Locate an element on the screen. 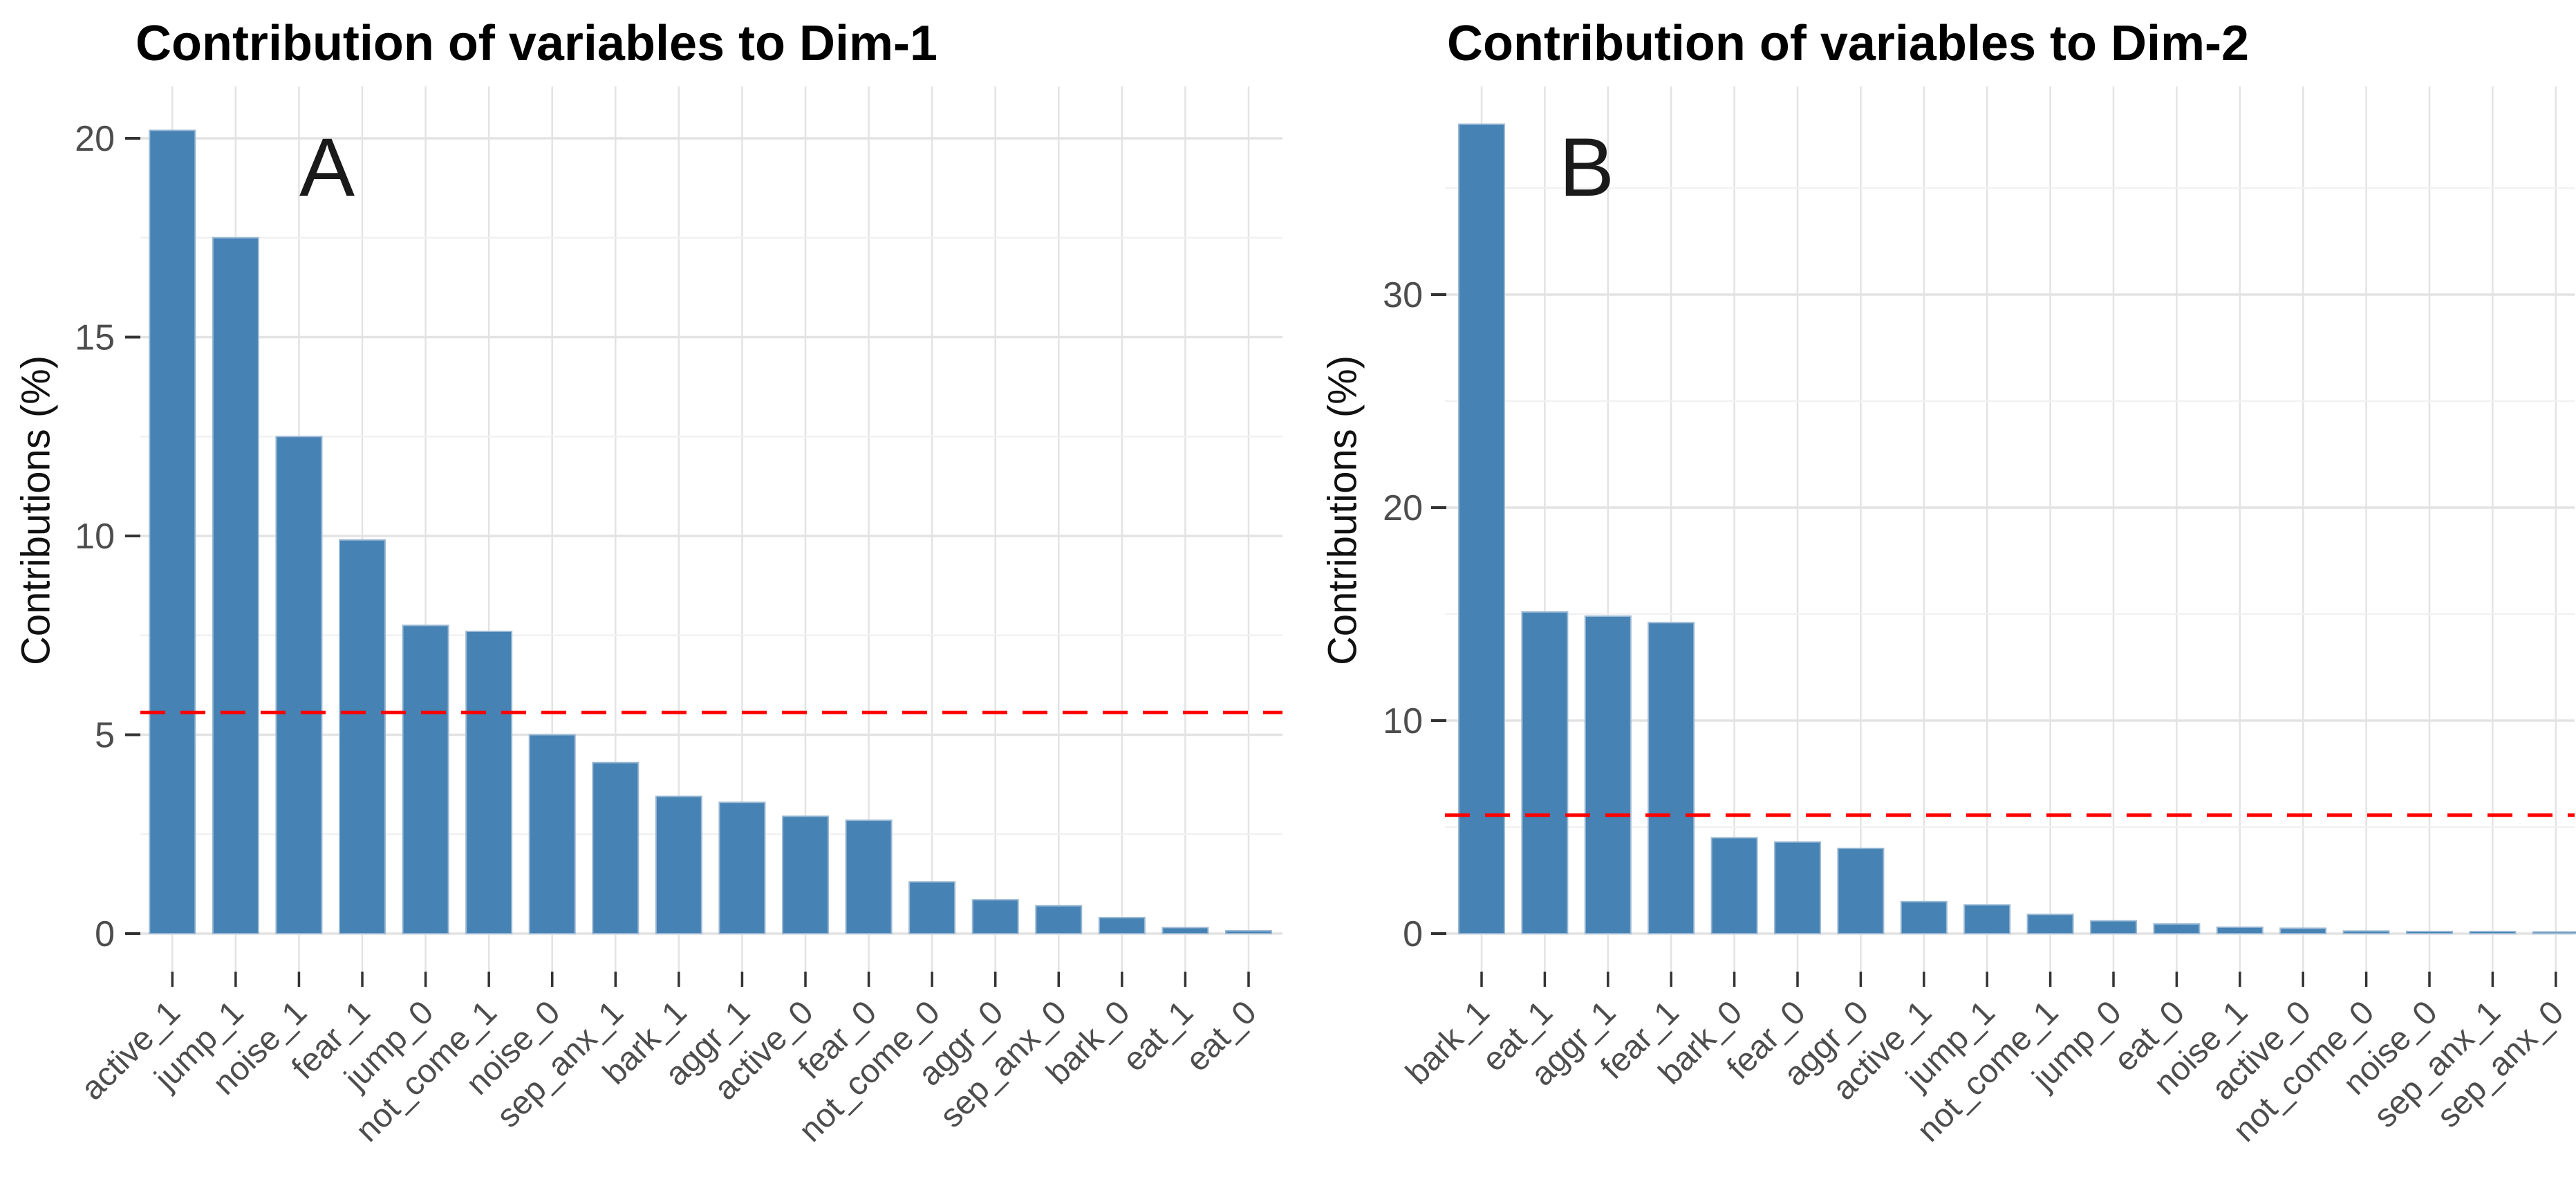 This screenshot has width=2576, height=1186. y-tick-label-5: 5 is located at coordinates (105, 736).